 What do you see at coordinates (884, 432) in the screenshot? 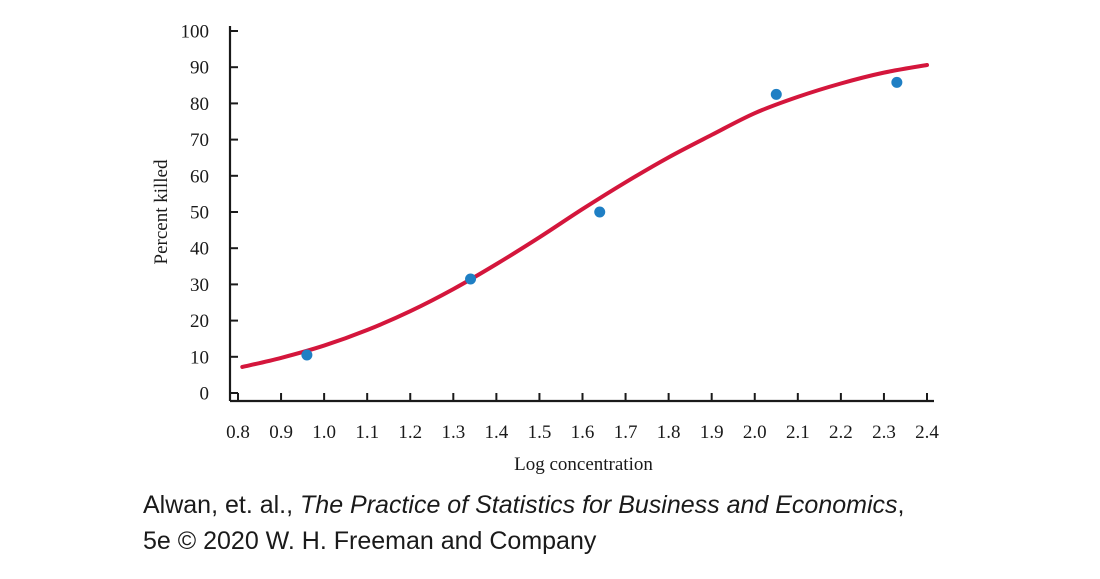
I see `x-tick-label: 2.3` at bounding box center [884, 432].